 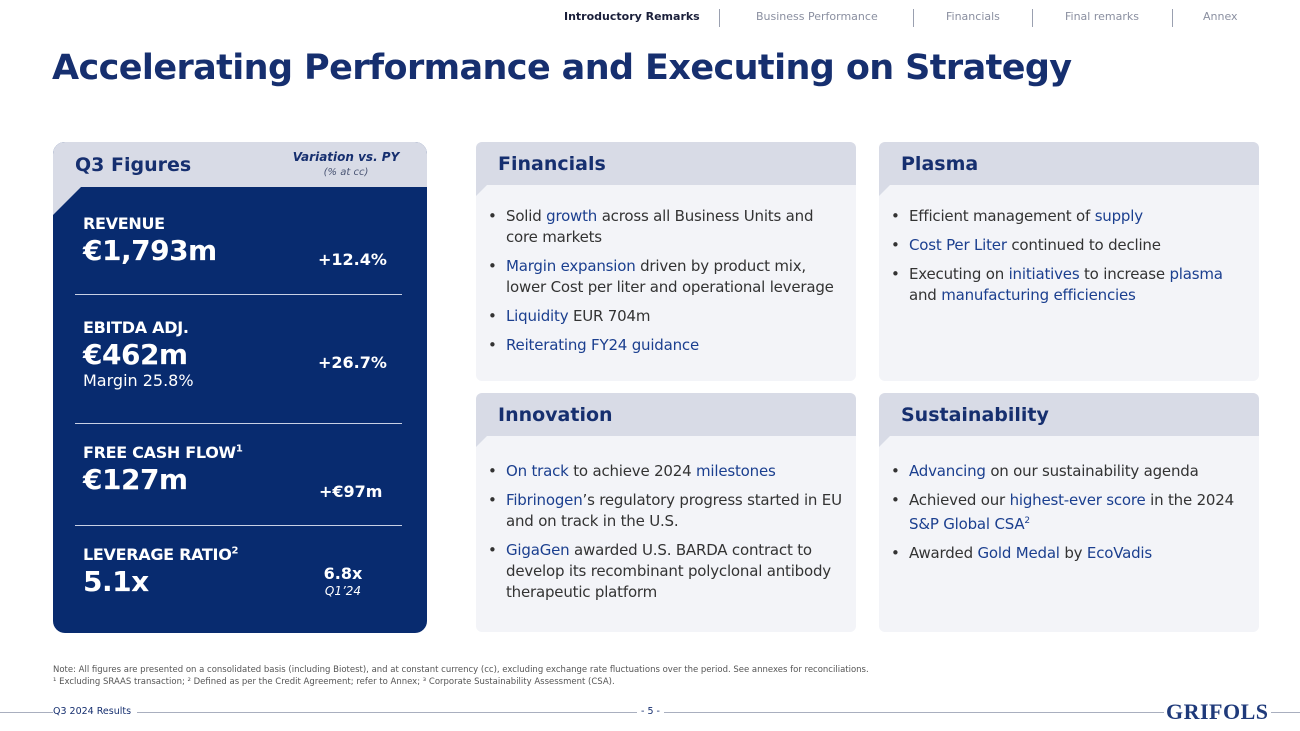 What do you see at coordinates (736, 471) in the screenshot?
I see `bullet-highlight: milestones` at bounding box center [736, 471].